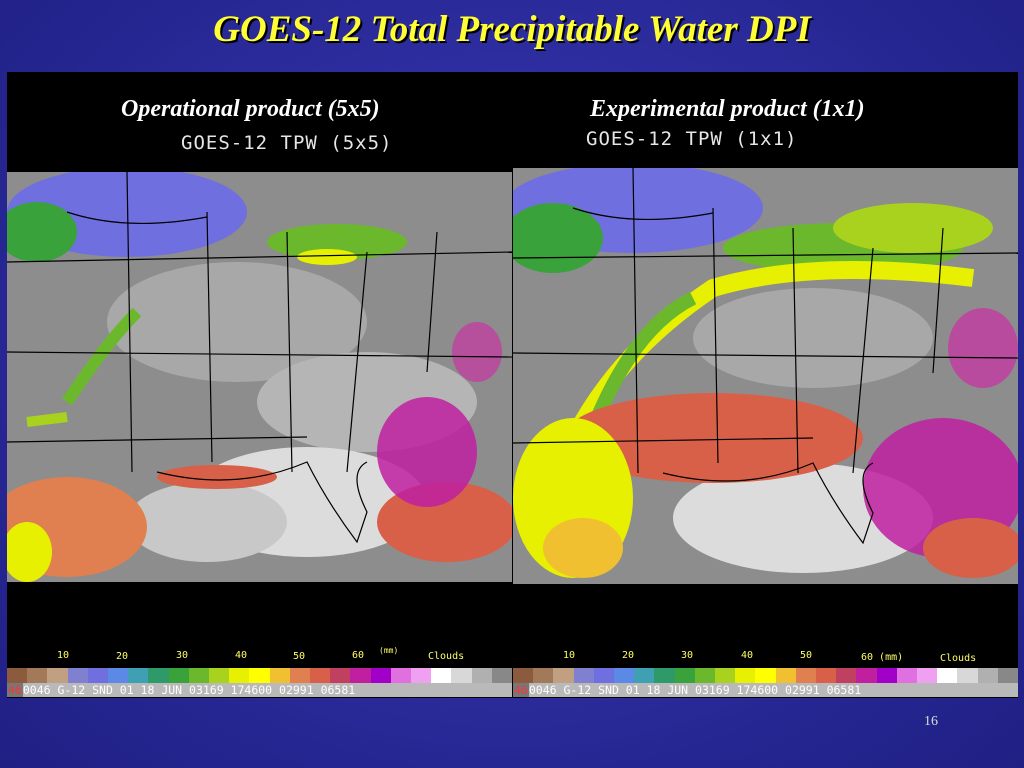  Describe the element at coordinates (389, 650) in the screenshot. I see `scale-tick: (mm)` at that location.